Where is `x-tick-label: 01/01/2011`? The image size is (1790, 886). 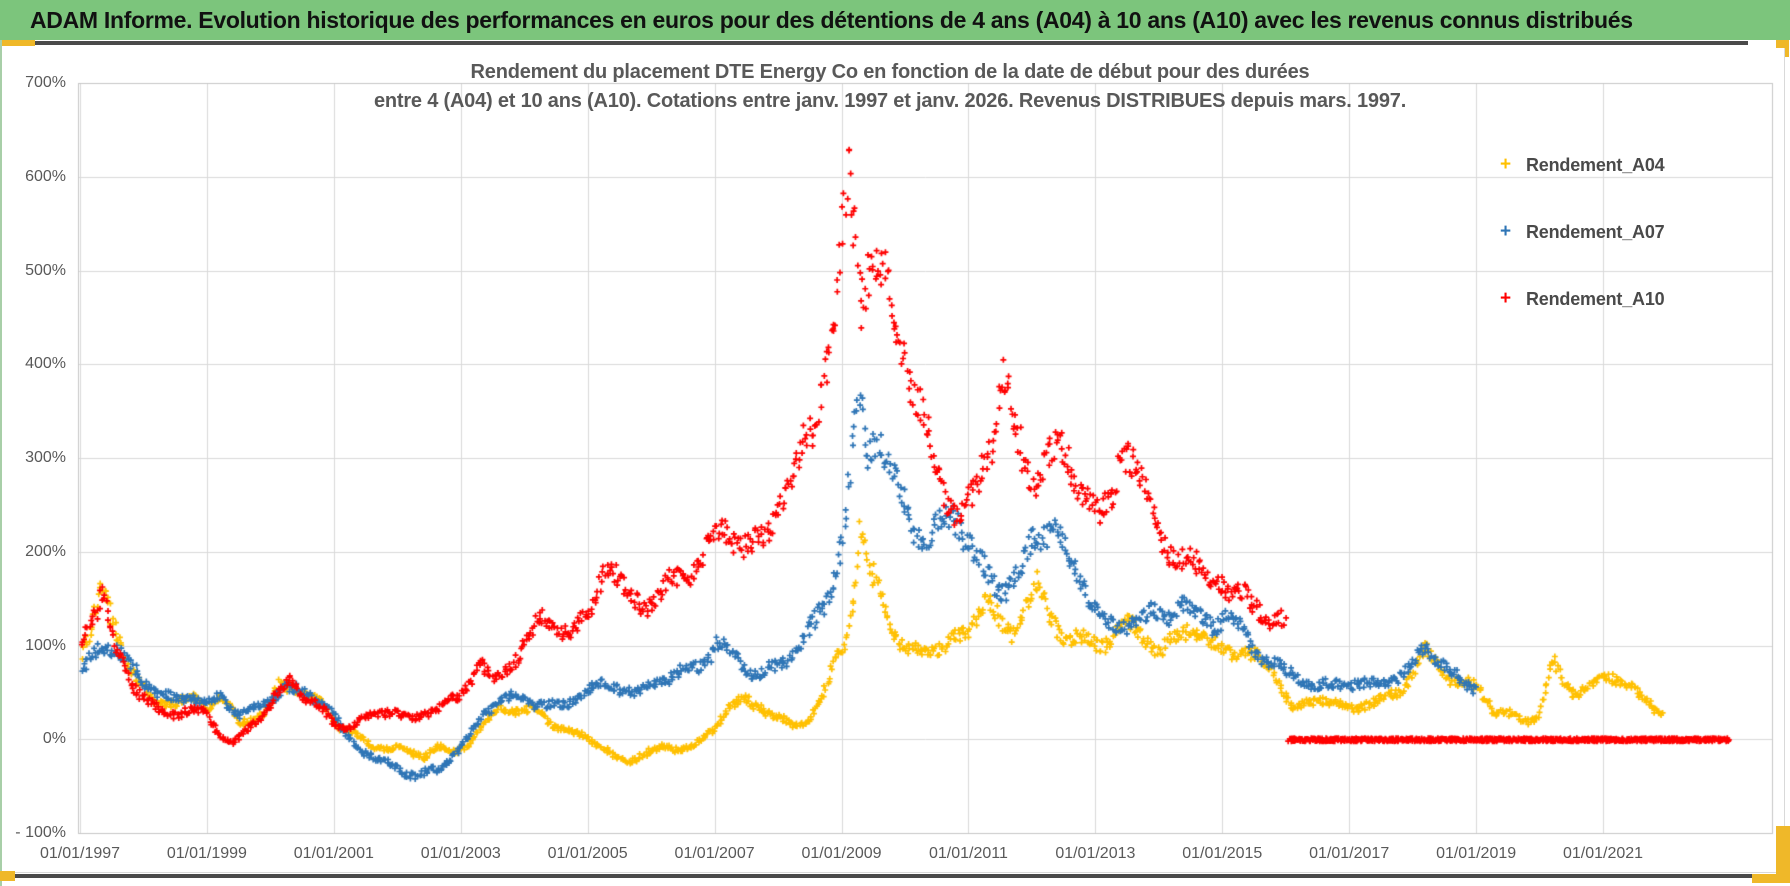 x-tick-label: 01/01/2011 is located at coordinates (968, 853).